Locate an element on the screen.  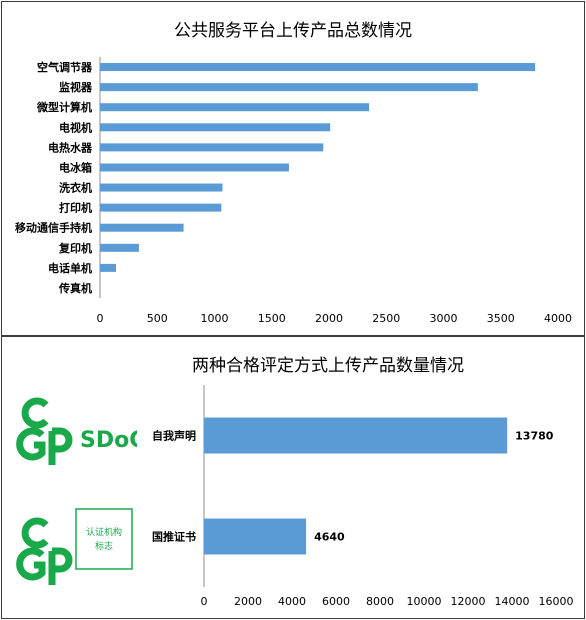
category-label: 监视器 is located at coordinates (76, 87).